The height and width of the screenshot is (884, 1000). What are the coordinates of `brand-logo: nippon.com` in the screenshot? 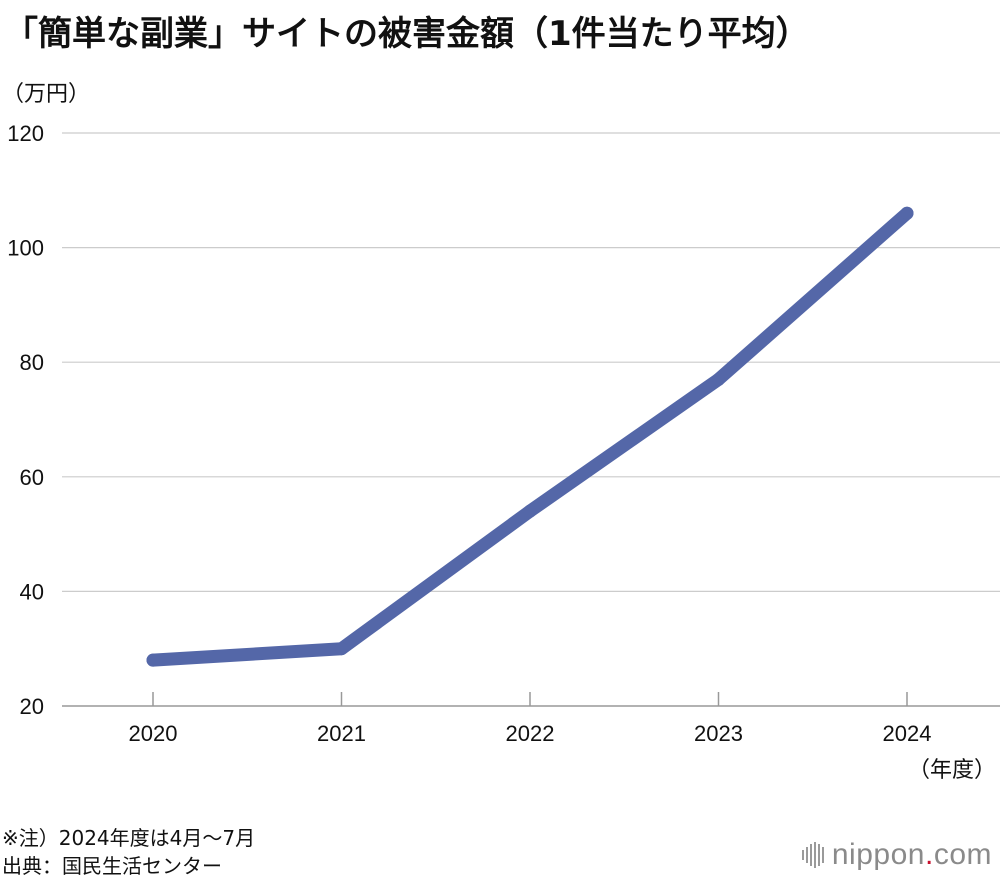 It's located at (896, 855).